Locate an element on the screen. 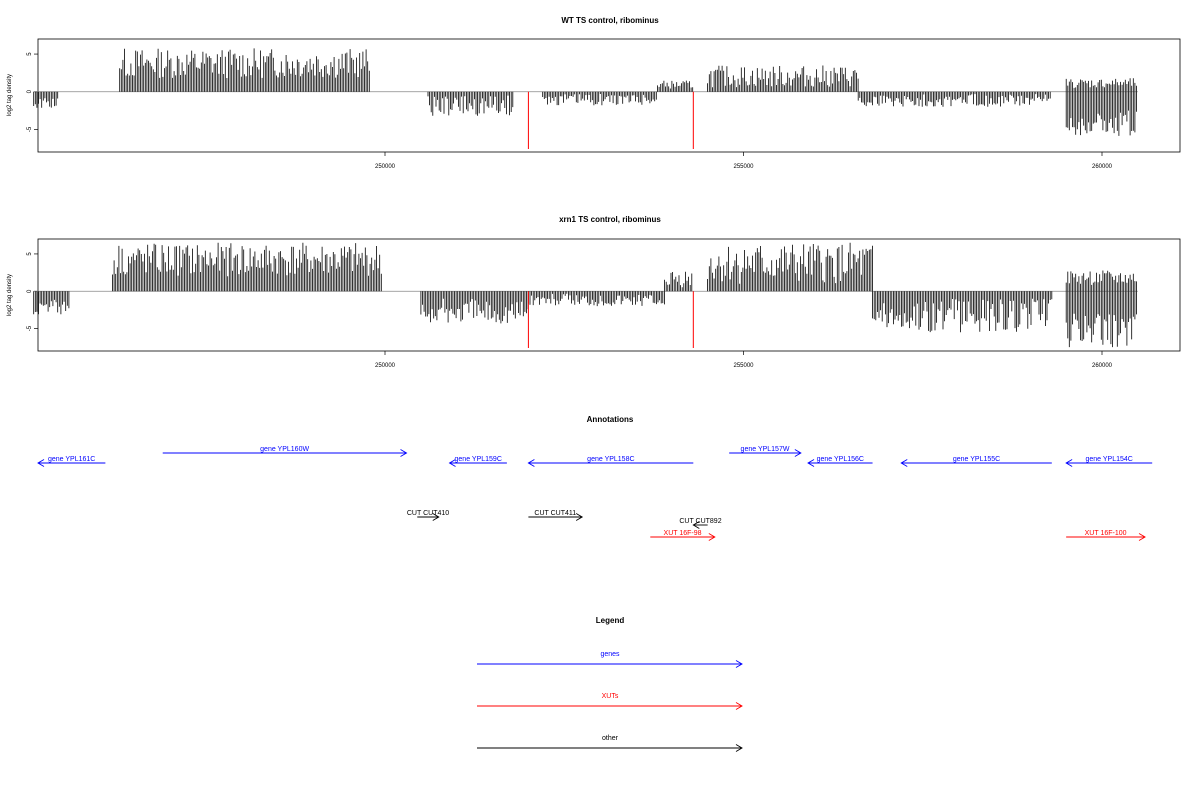 This screenshot has height=800, width=1200. legend-items: genes XUTs other is located at coordinates (610, 701).